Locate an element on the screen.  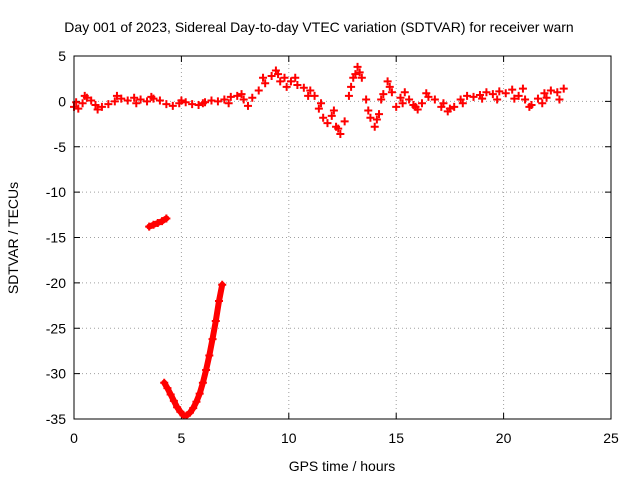
series-sdtvar is located at coordinates (319, 100).